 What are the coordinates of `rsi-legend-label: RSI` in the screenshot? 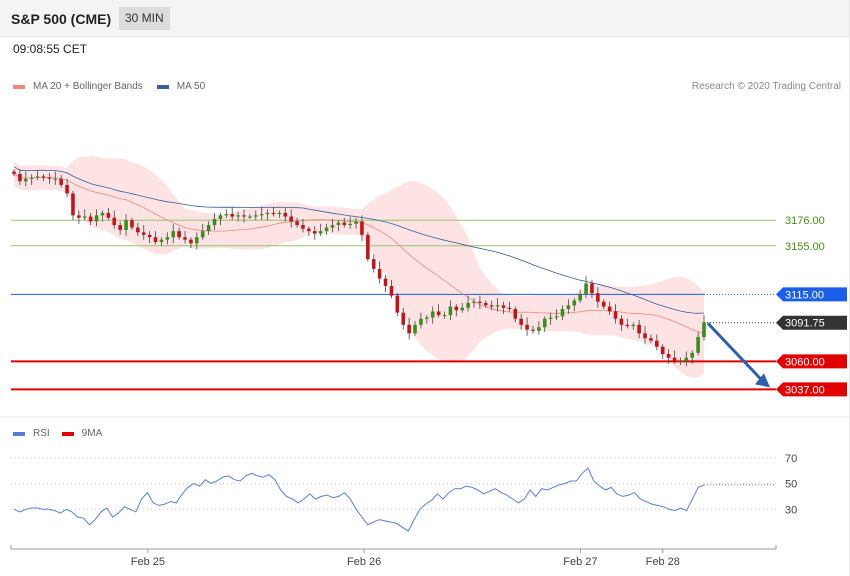 It's located at (41, 433).